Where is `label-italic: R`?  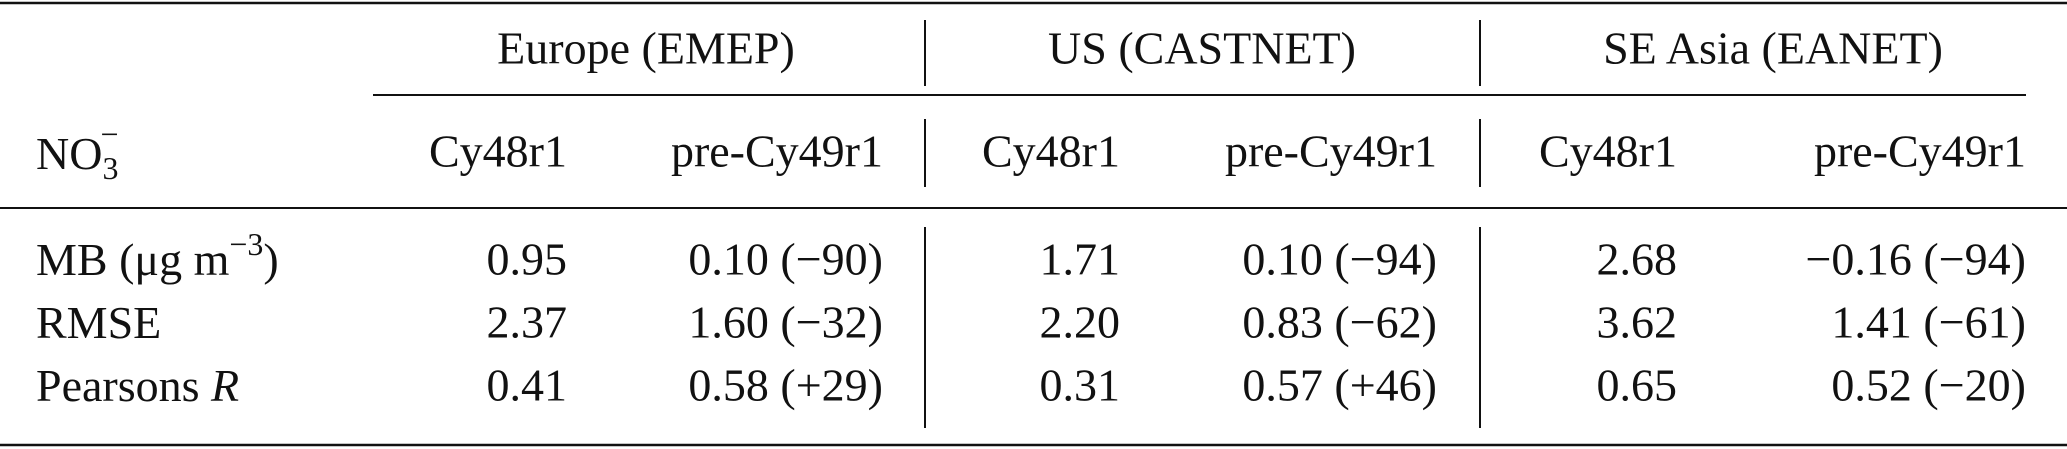
label-italic: R is located at coordinates (224, 385).